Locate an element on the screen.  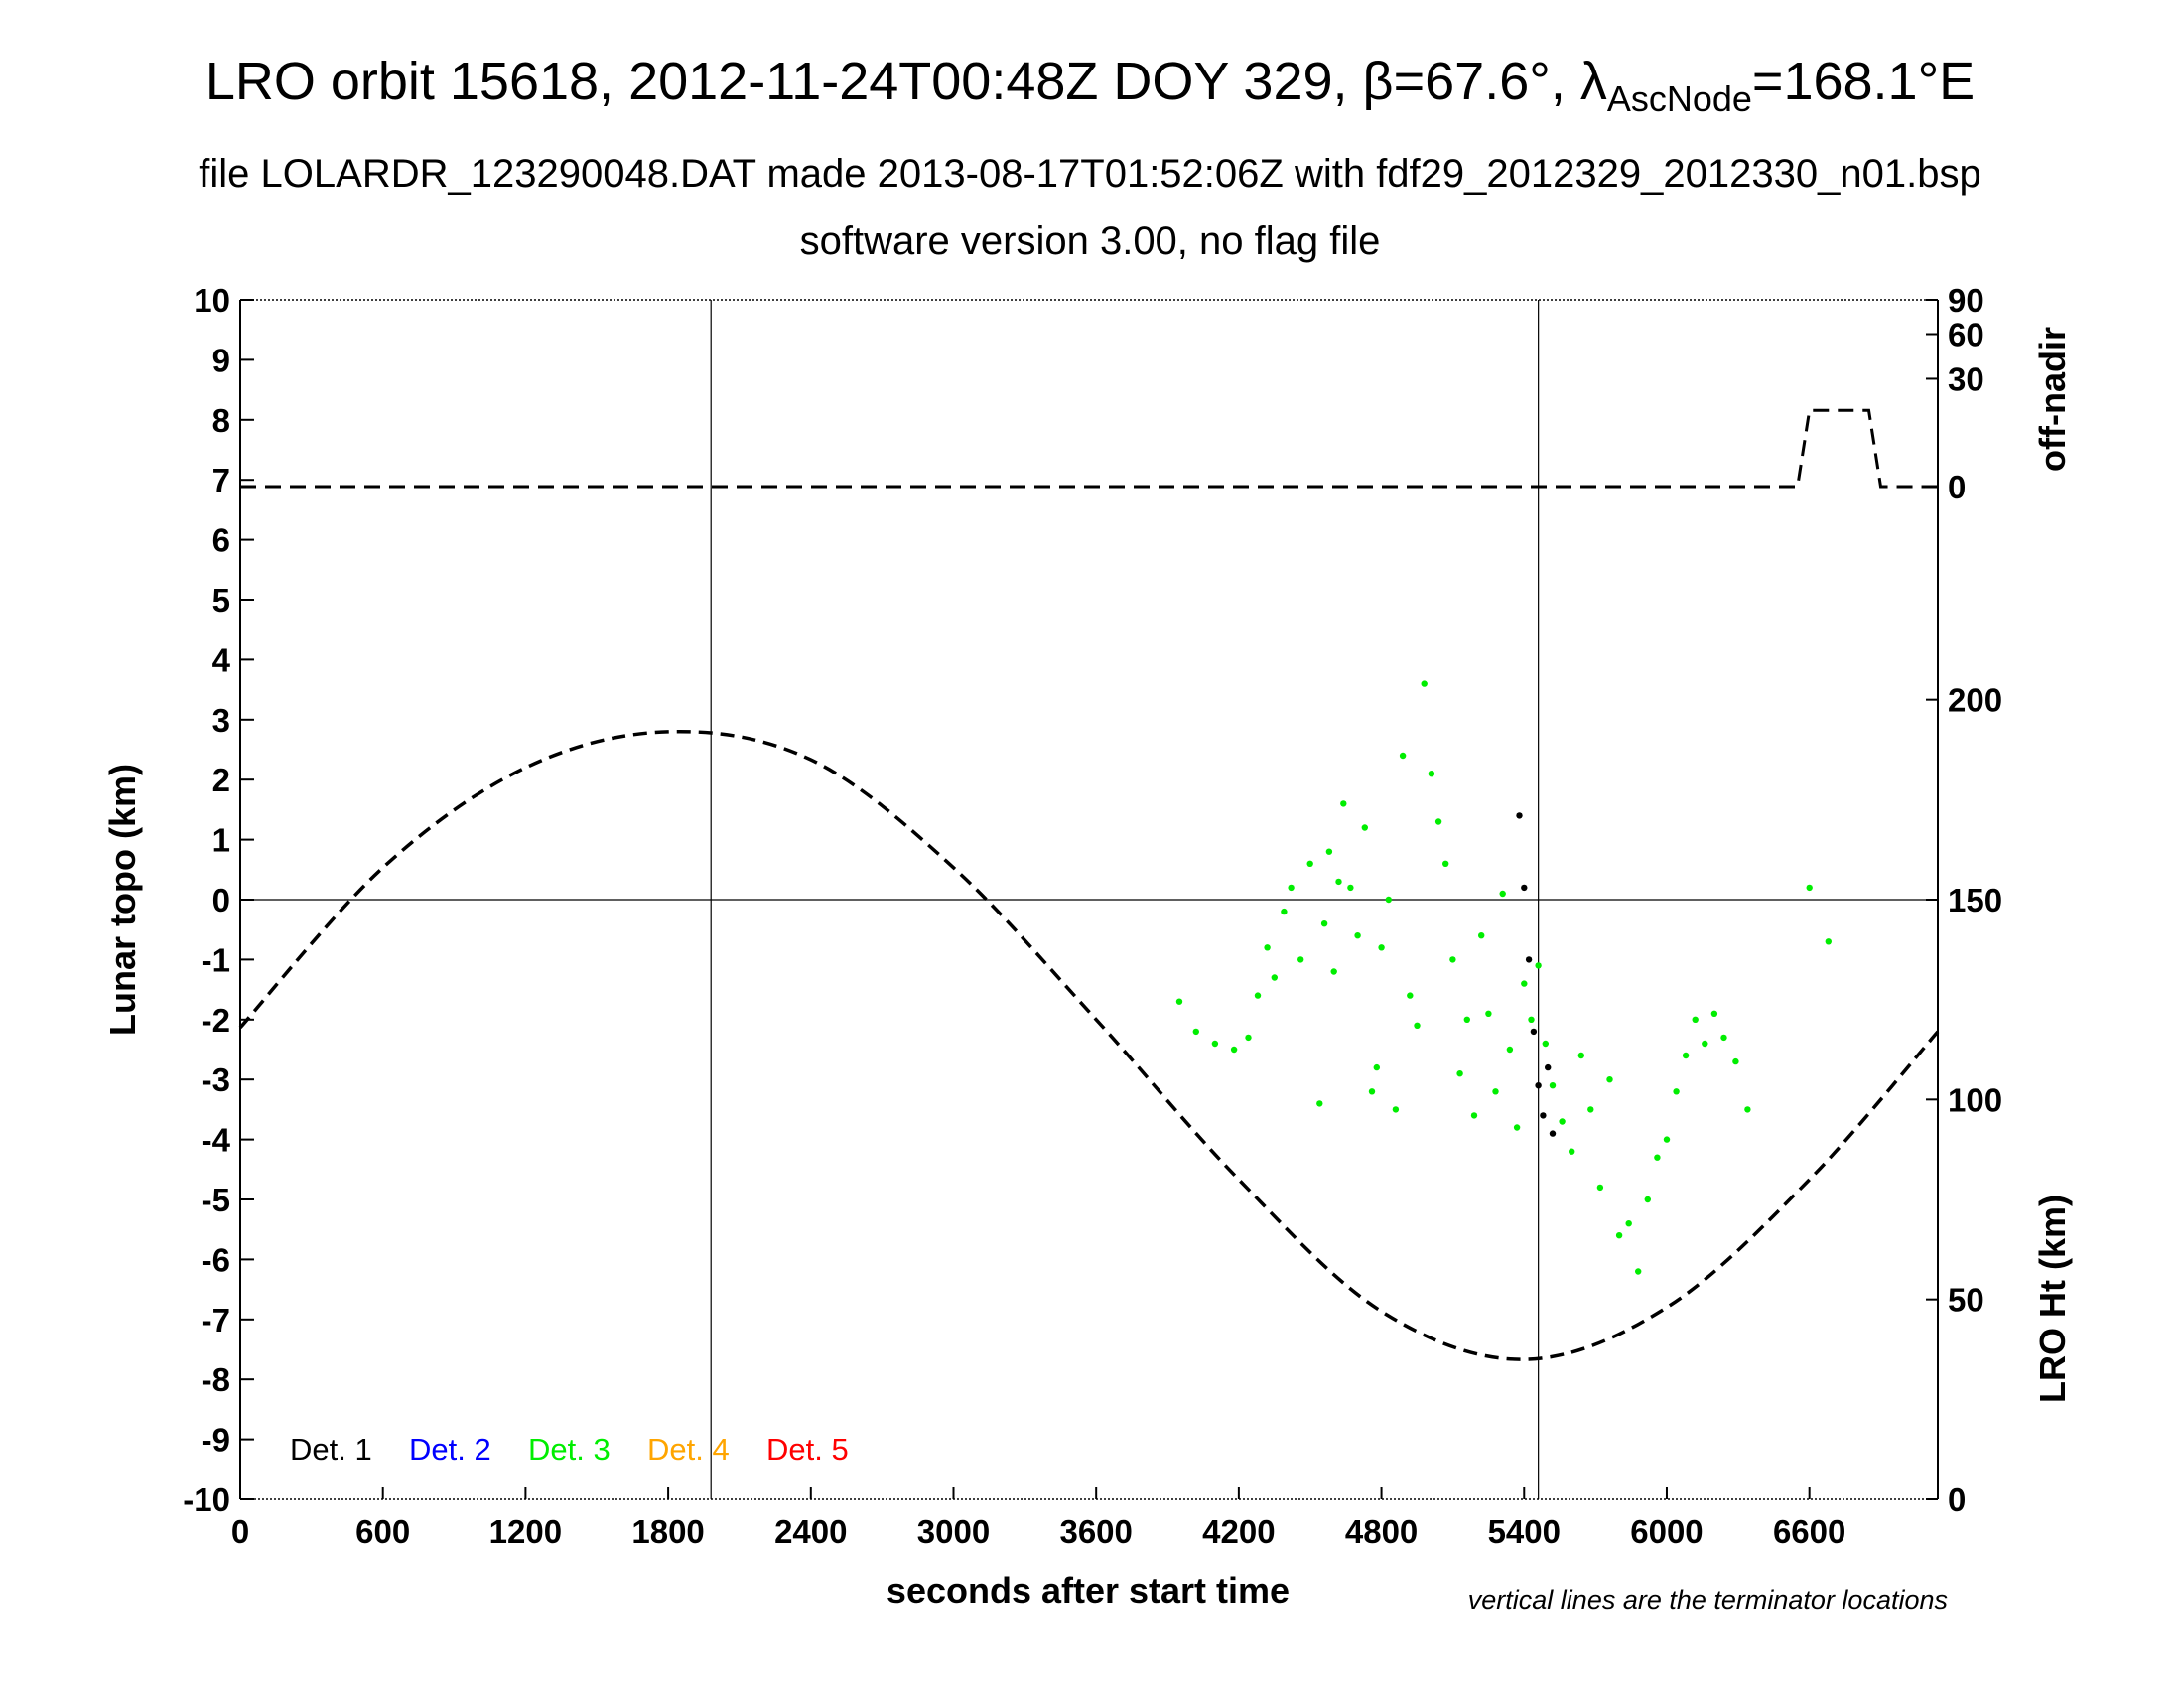
height-tick-label: 150 is located at coordinates (1975, 900).